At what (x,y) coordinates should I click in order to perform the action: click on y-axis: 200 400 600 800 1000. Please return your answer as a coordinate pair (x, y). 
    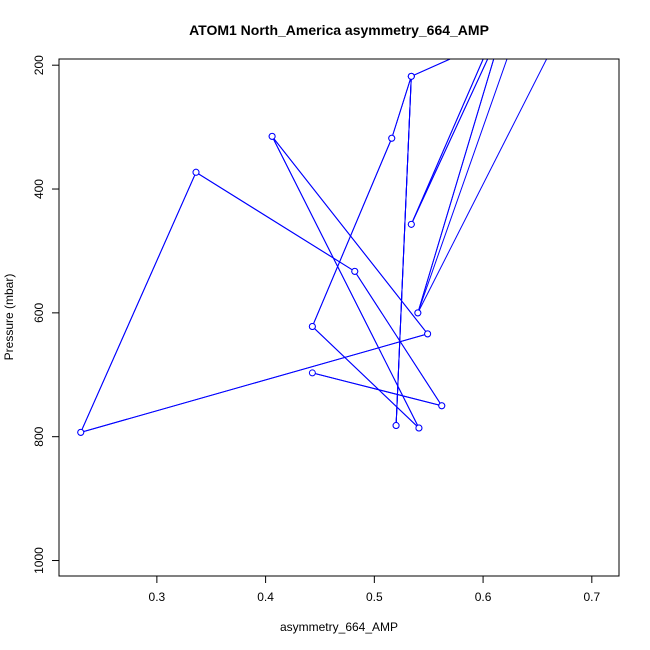
    Looking at the image, I should click on (46, 314).